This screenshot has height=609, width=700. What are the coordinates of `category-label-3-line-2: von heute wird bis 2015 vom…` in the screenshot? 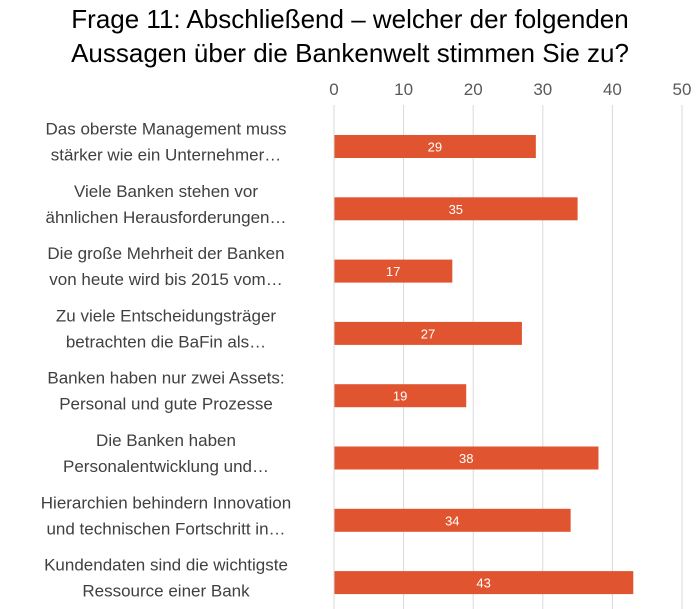 It's located at (165, 279).